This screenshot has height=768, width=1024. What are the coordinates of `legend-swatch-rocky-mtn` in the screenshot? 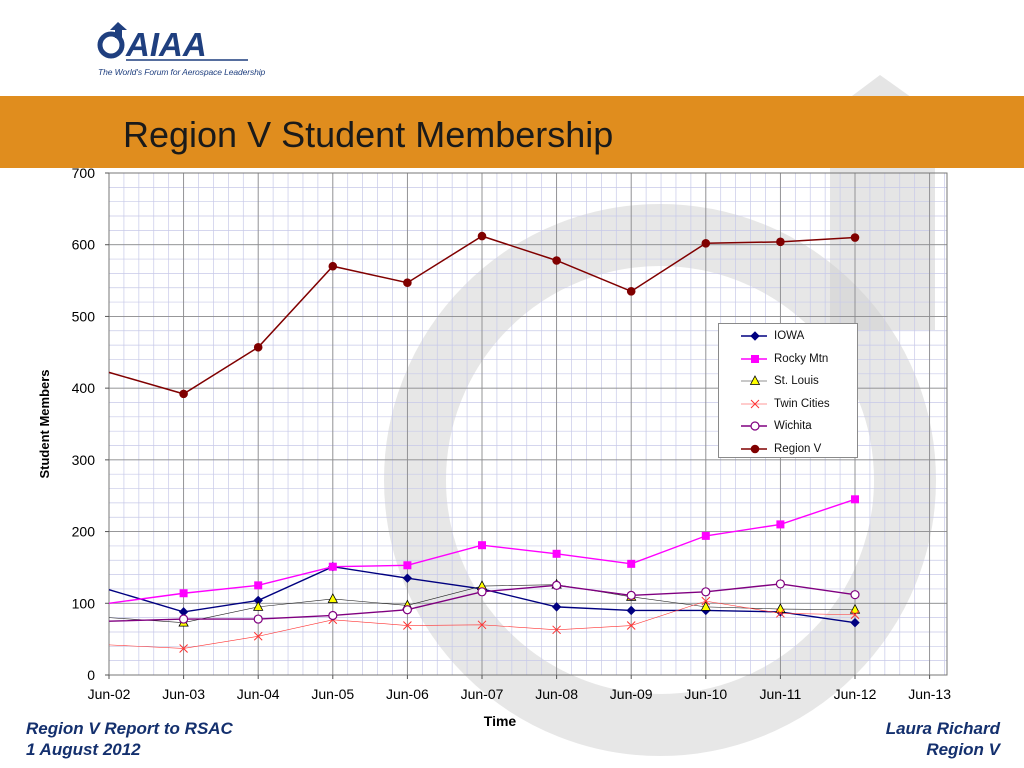 It's located at (754, 358).